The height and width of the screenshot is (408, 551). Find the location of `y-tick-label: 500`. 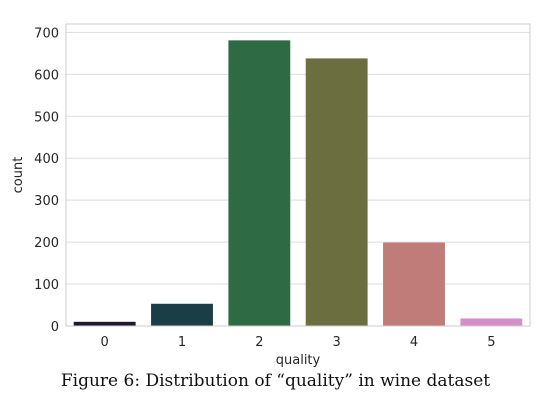

y-tick-label: 500 is located at coordinates (46, 117).